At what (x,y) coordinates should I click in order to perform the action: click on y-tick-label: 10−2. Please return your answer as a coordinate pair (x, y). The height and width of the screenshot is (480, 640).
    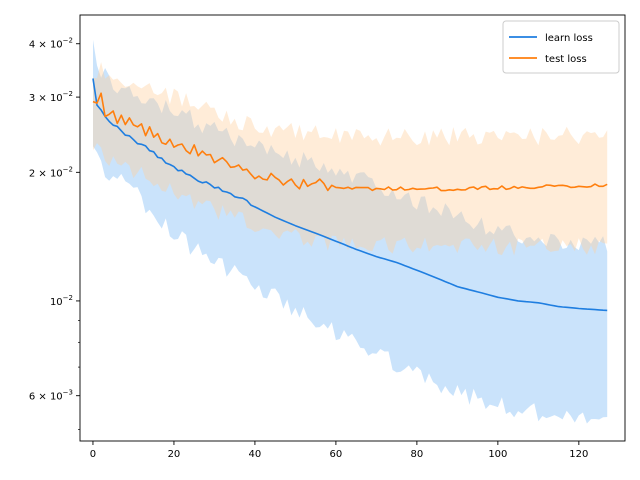
    Looking at the image, I should click on (61, 301).